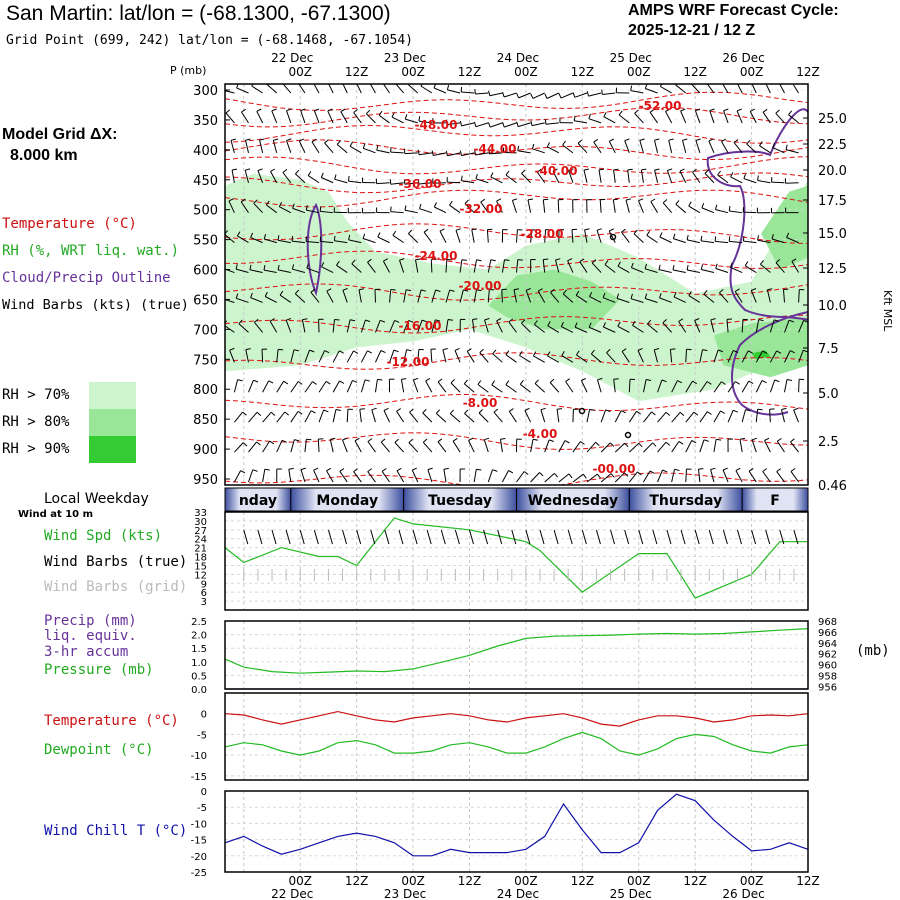  What do you see at coordinates (205, 241) in the screenshot?
I see `pressure-tick-label: 550` at bounding box center [205, 241].